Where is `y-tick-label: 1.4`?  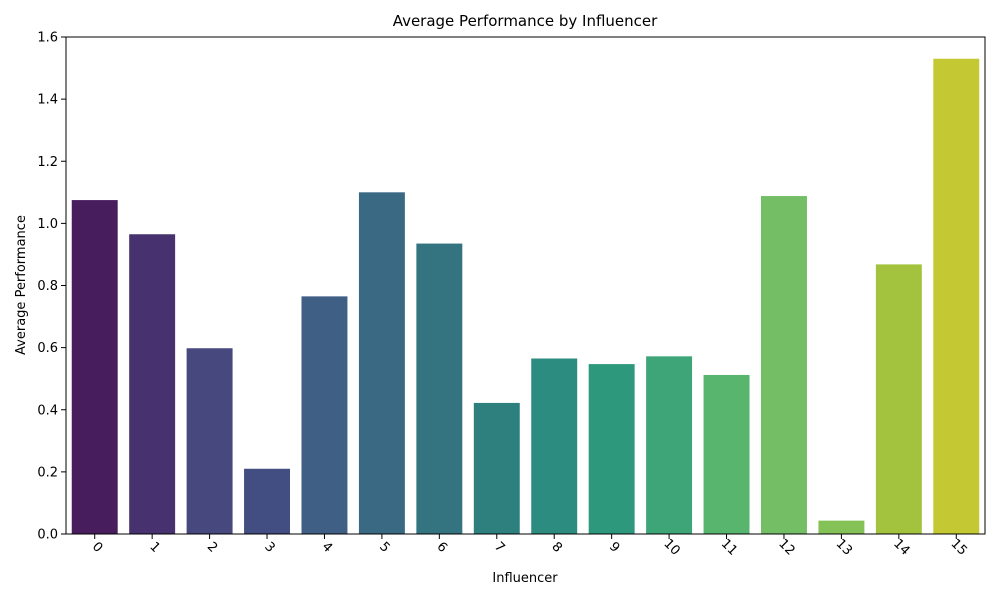 y-tick-label: 1.4 is located at coordinates (47, 100).